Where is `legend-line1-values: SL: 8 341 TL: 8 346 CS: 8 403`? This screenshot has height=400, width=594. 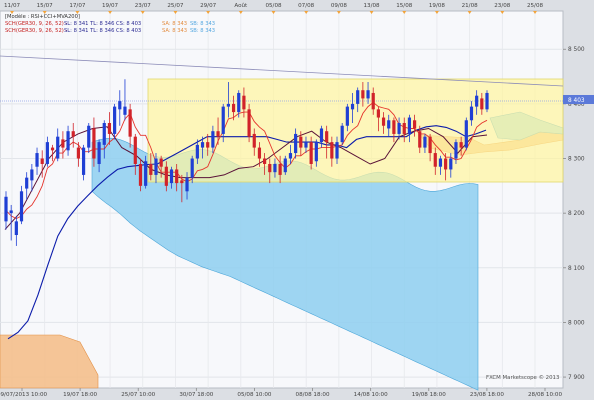 legend-line1-values: SL: 8 341 TL: 8 346 CS: 8 403 is located at coordinates (102, 24).